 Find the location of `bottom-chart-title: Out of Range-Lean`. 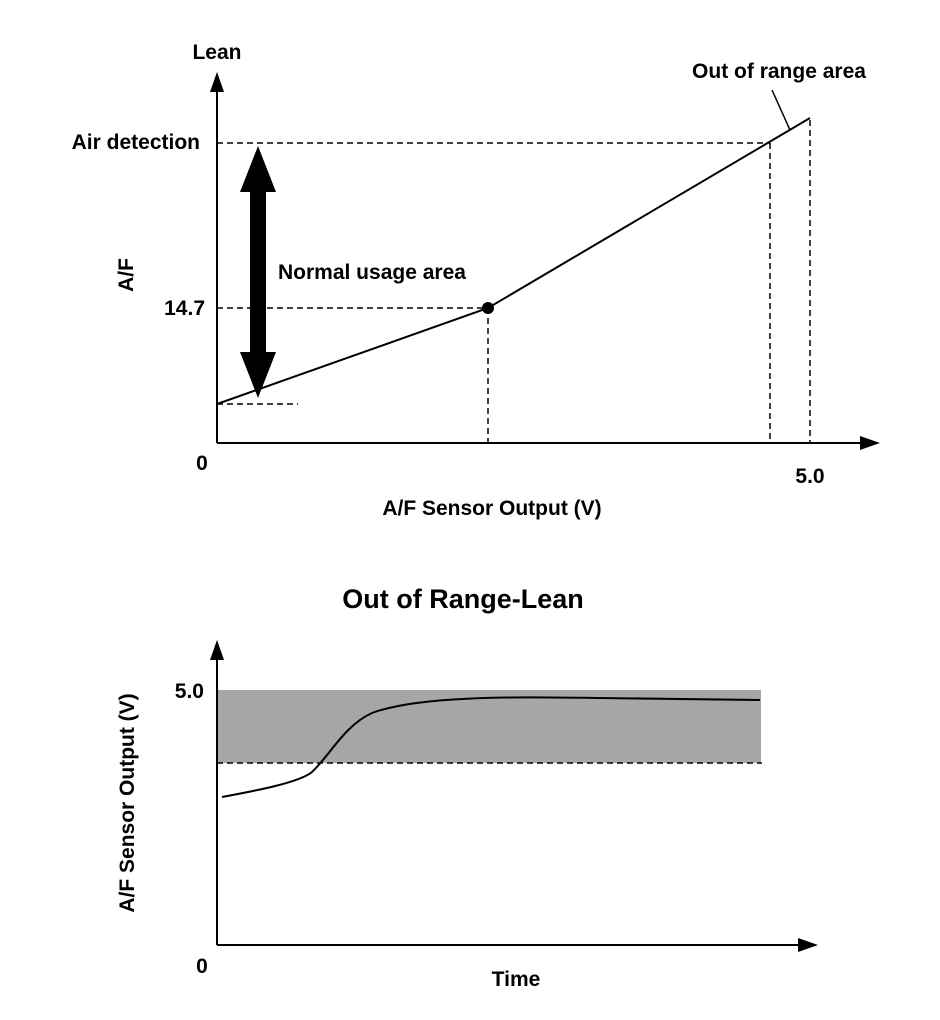

bottom-chart-title: Out of Range-Lean is located at coordinates (463, 599).